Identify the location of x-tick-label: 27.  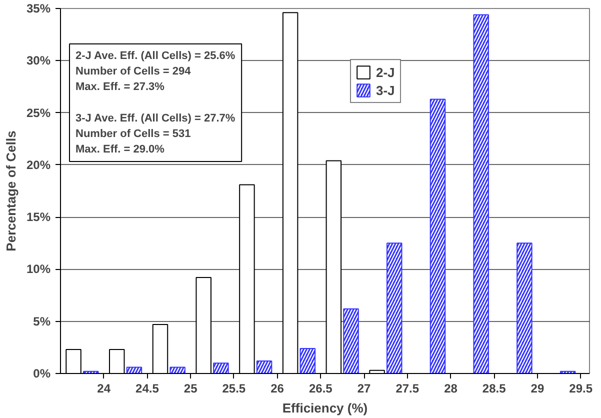
(364, 389).